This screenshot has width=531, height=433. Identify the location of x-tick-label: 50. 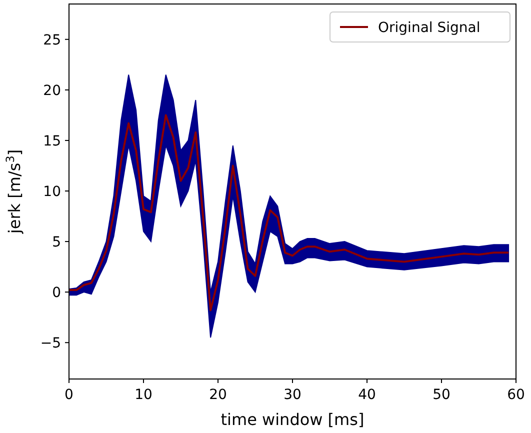
(441, 395).